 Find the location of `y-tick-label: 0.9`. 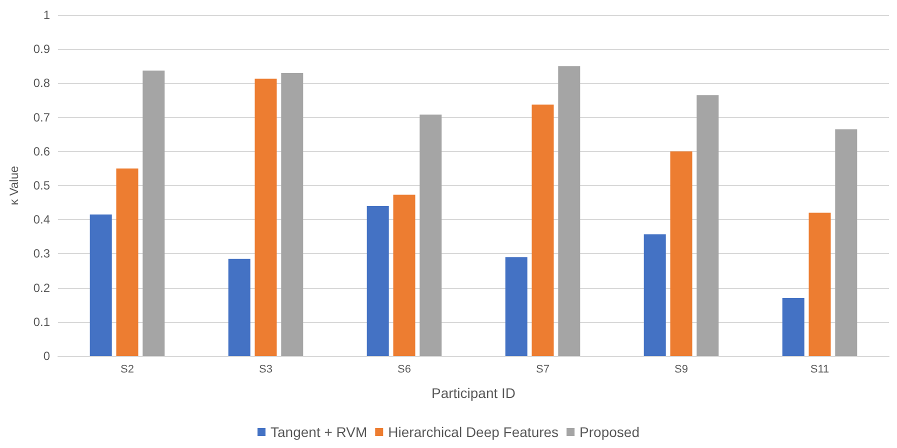

y-tick-label: 0.9 is located at coordinates (41, 49).